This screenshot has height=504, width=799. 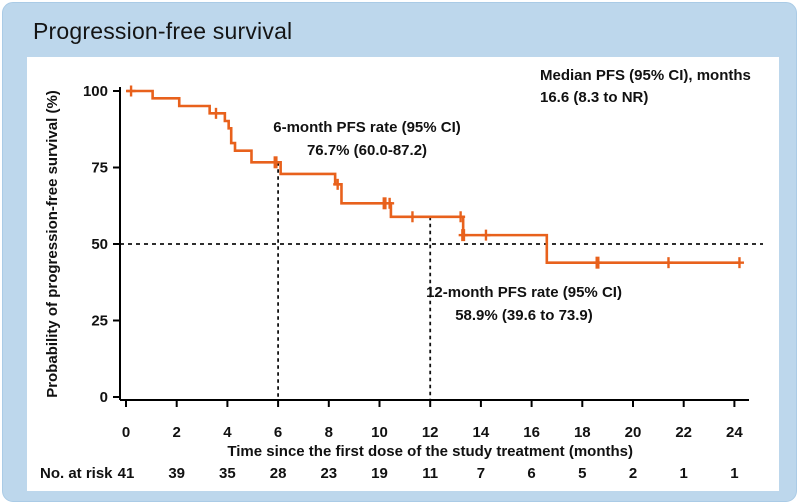 I want to click on x-tick-label: 2, so click(x=177, y=432).